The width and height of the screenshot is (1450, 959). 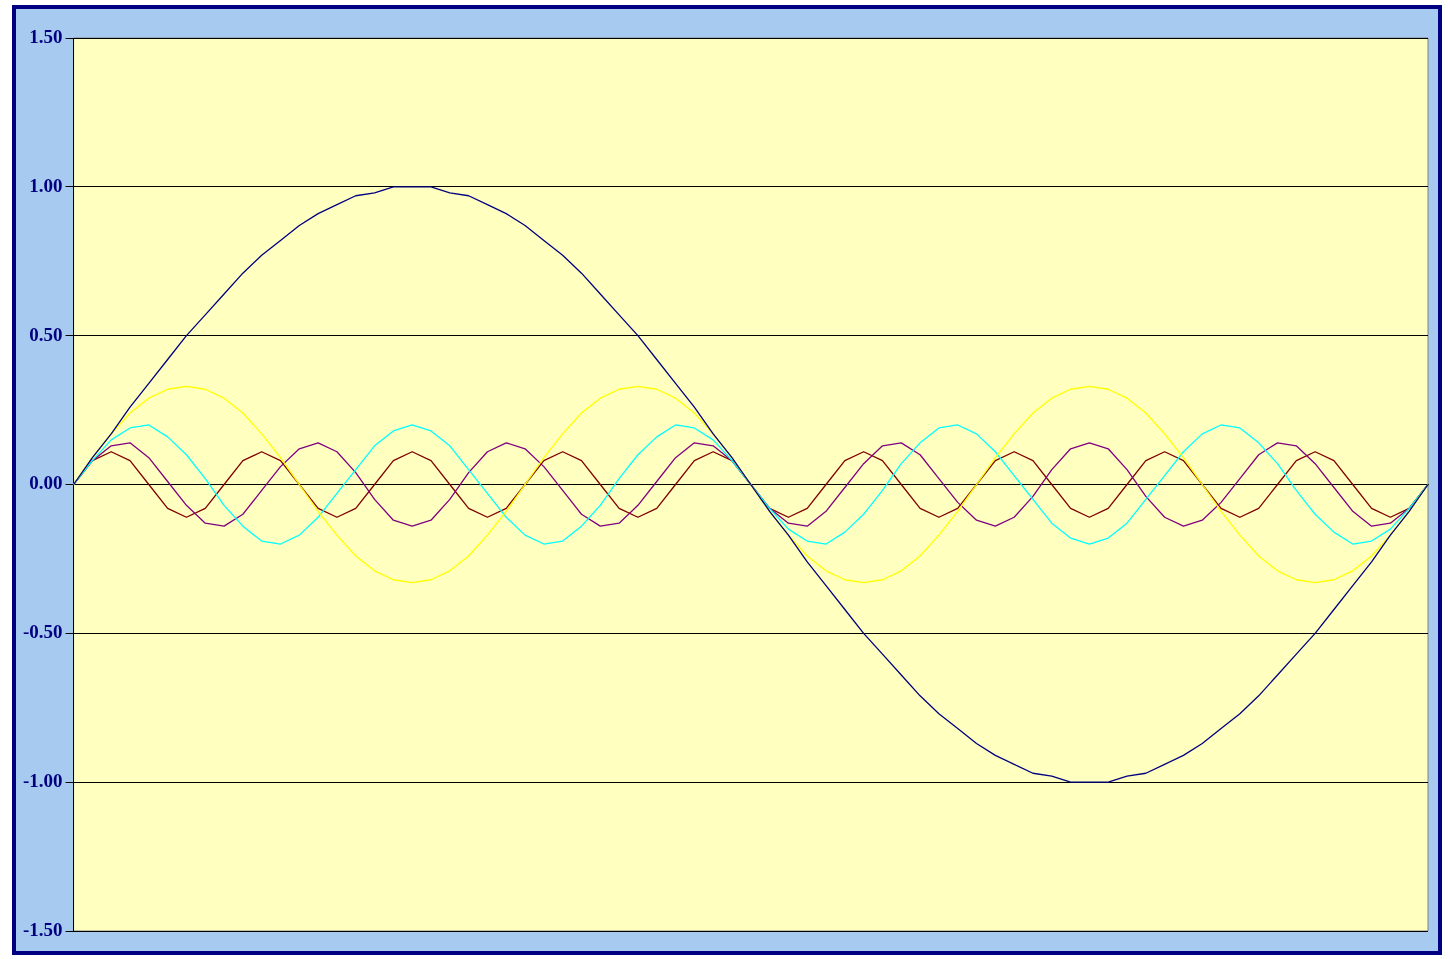 I want to click on y-tick-label: -1.50, so click(x=43, y=929).